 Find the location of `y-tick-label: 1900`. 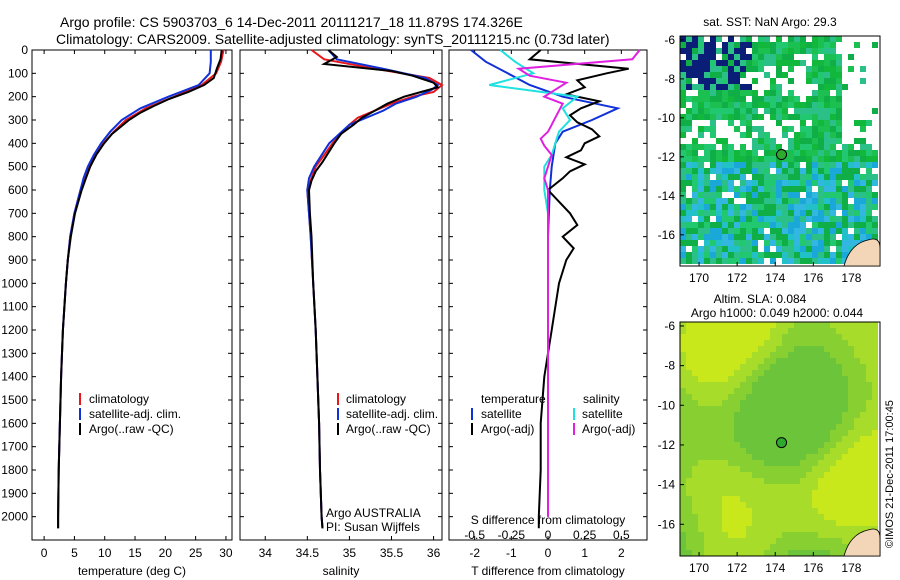

y-tick-label: 1900 is located at coordinates (14, 493).